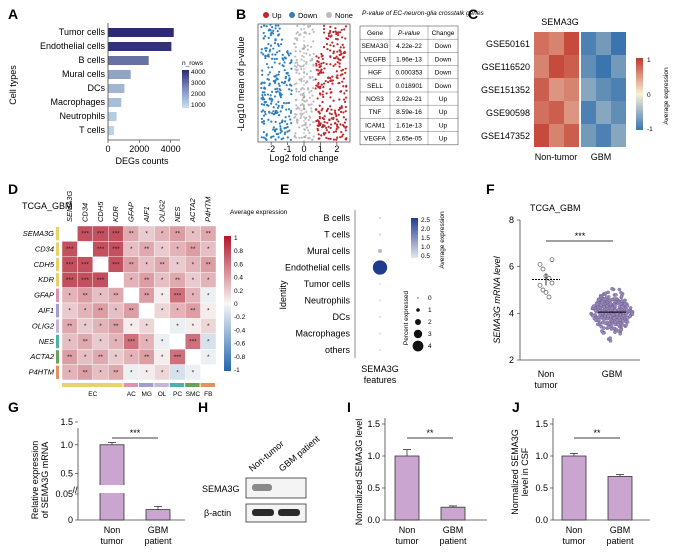  Describe the element at coordinates (443, 46) in the screenshot. I see `table-cell: Down` at that location.